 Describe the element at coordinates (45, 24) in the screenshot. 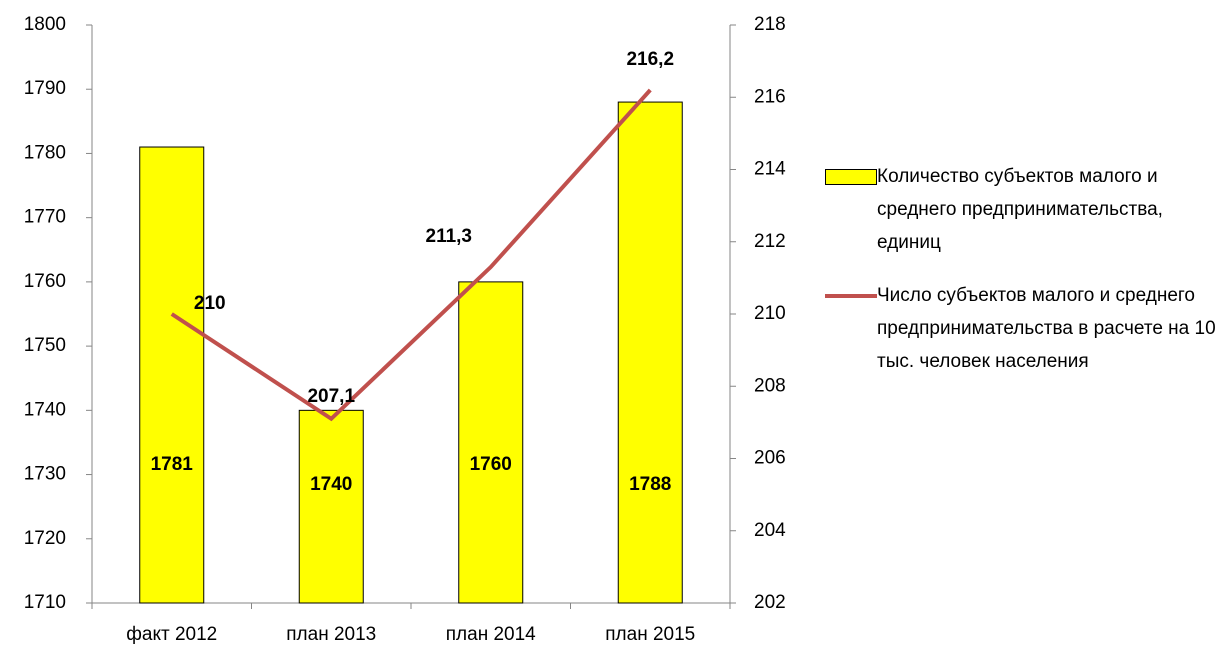

I see `y-tick-label: 1800` at that location.